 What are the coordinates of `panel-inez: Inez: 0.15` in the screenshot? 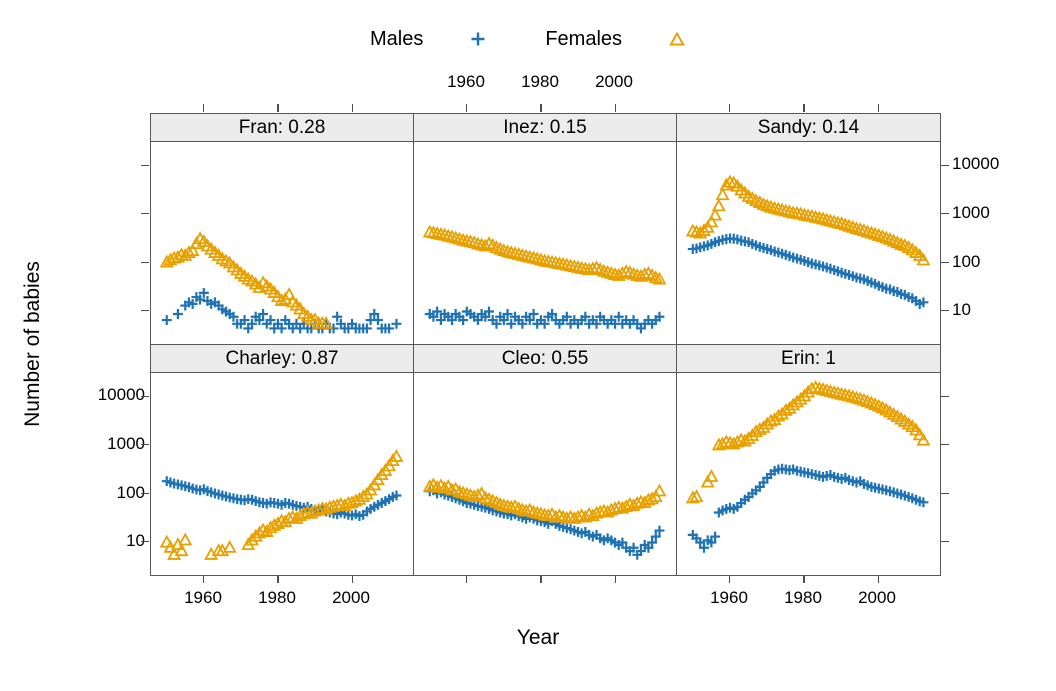 It's located at (545, 229).